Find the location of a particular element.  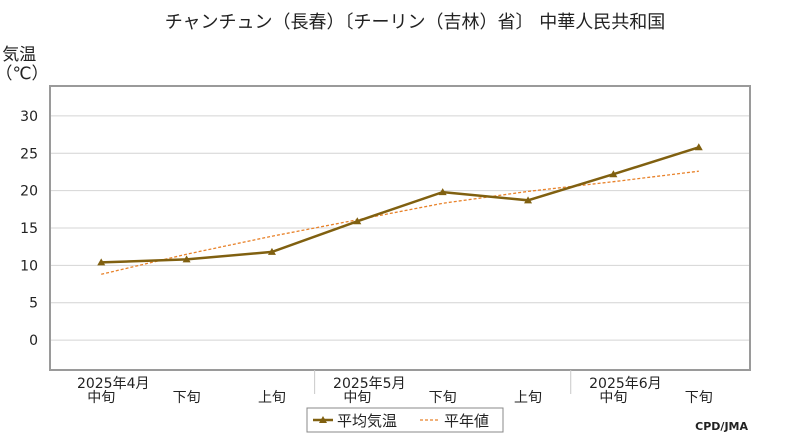

legend-box is located at coordinates (405, 420).